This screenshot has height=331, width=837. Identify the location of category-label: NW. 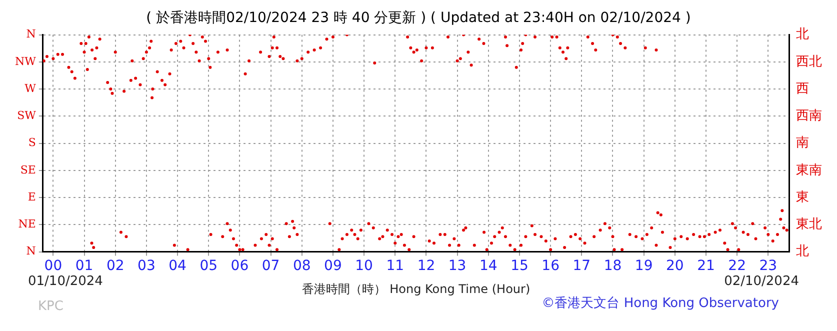
(25, 61).